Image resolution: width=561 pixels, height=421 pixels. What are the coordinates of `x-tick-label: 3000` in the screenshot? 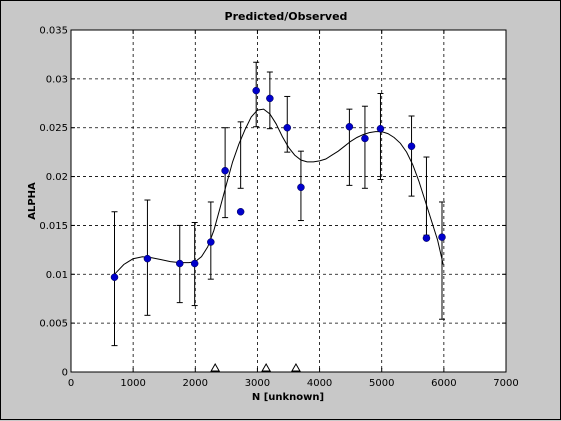 It's located at (257, 383).